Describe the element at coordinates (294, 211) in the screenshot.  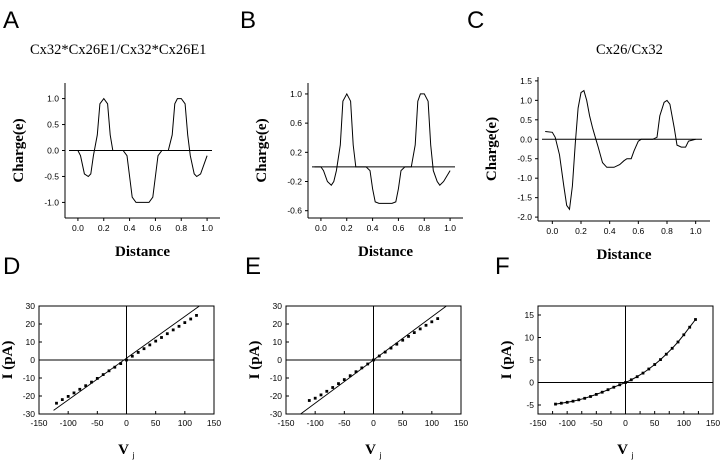
I see `y-tick-label: -0.6` at that location.